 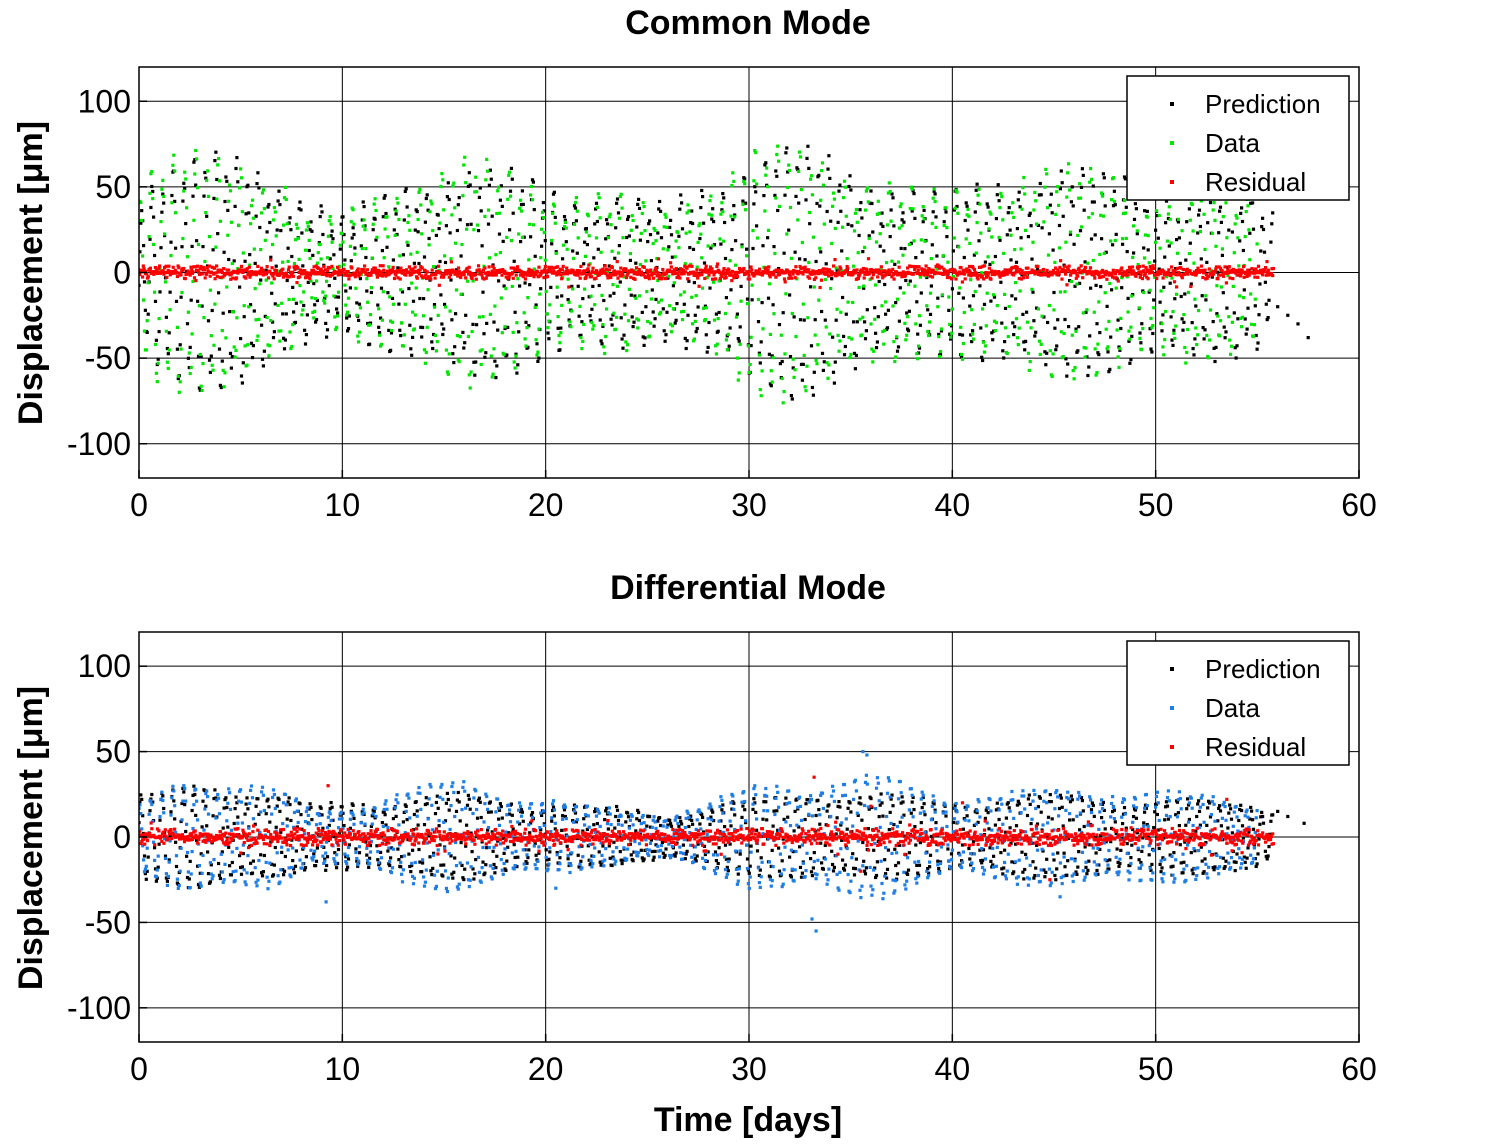 I want to click on x-tick-label: 60, so click(x=1359, y=505).